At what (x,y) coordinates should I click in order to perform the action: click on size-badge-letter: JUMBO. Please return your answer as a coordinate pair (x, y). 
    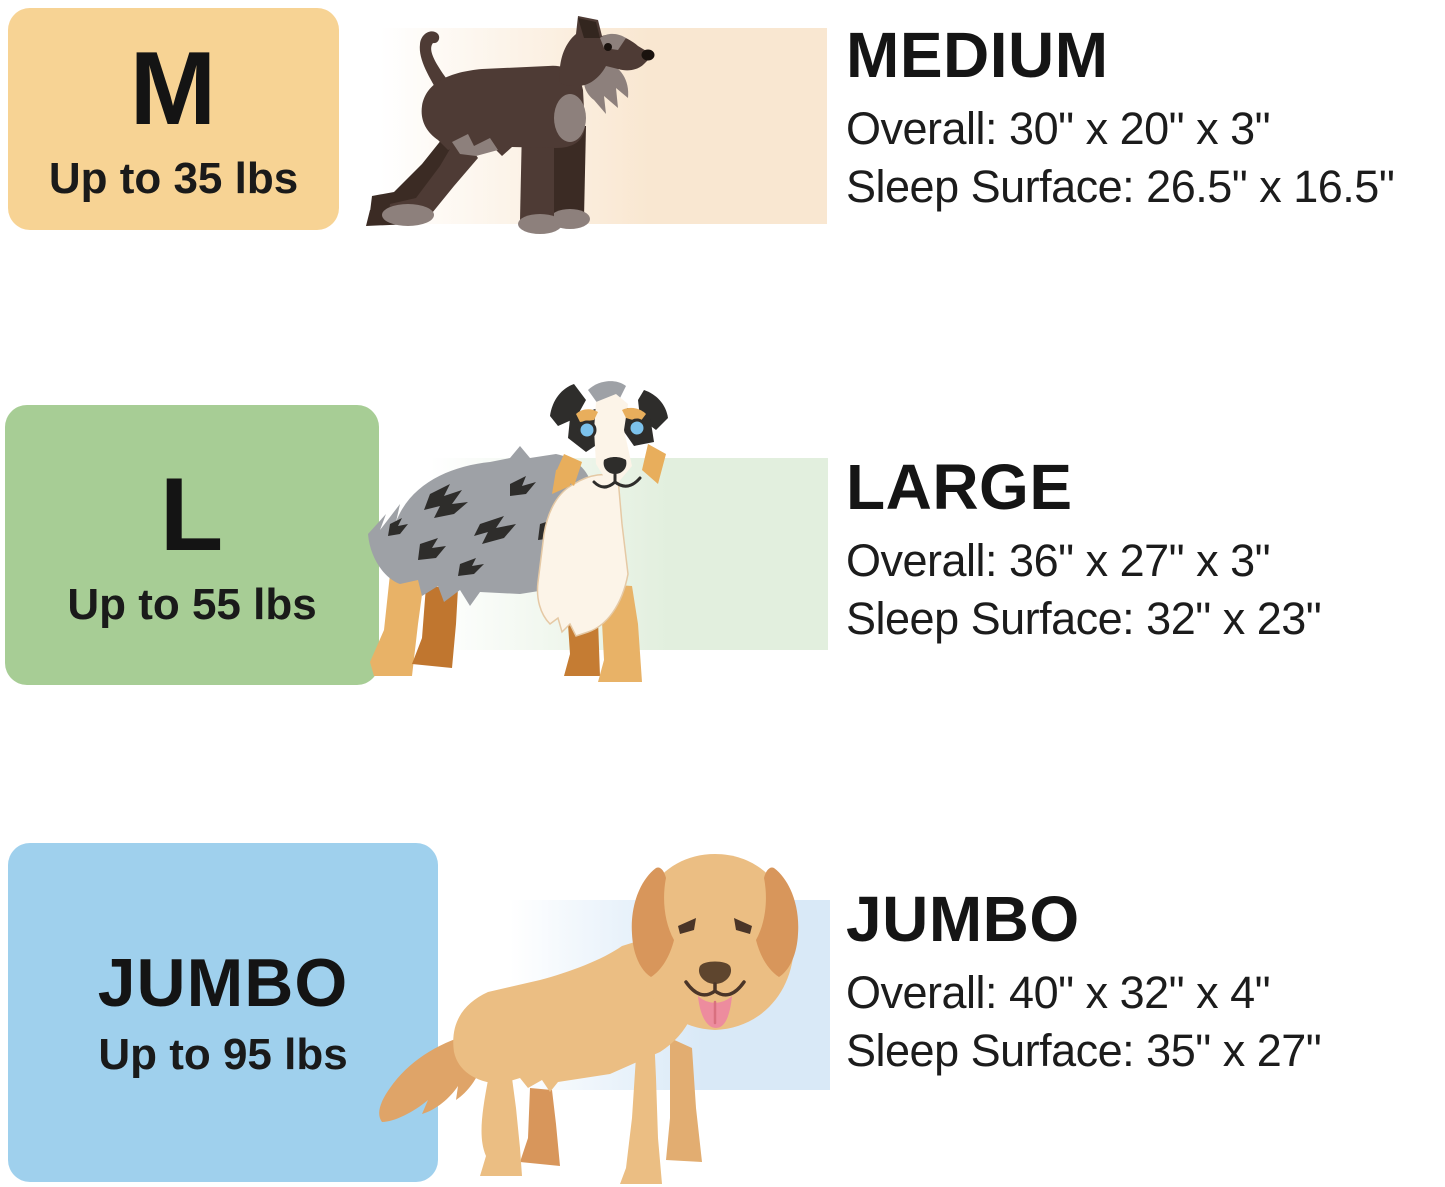
    Looking at the image, I should click on (223, 982).